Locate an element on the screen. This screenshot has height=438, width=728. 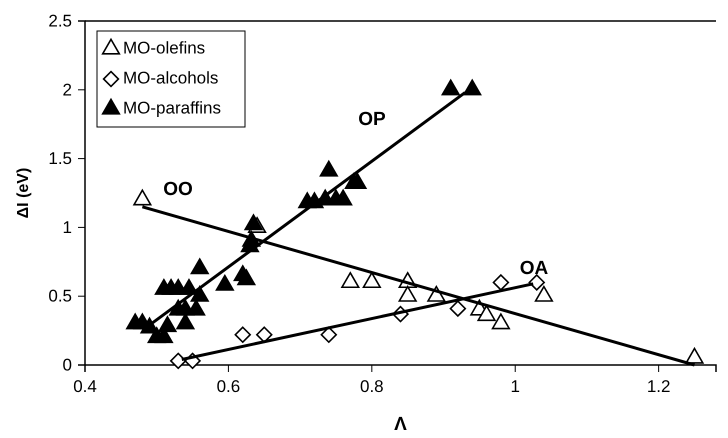
y-tick-label: 0.5 is located at coordinates (60, 296).